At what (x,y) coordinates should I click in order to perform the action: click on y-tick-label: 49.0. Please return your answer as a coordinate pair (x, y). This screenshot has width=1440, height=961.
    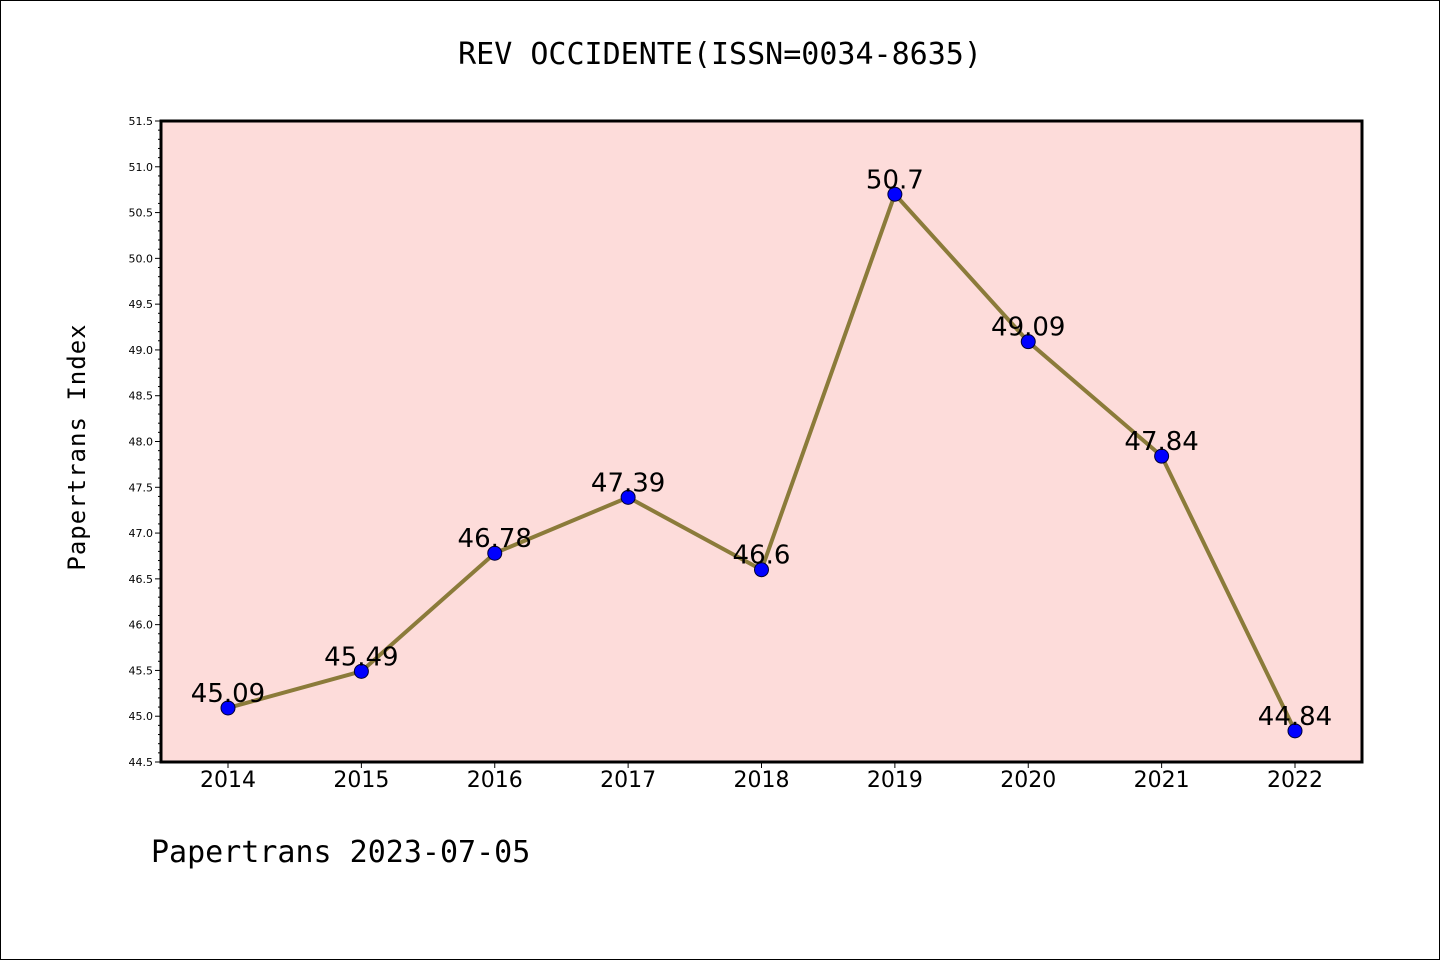
    Looking at the image, I should click on (141, 350).